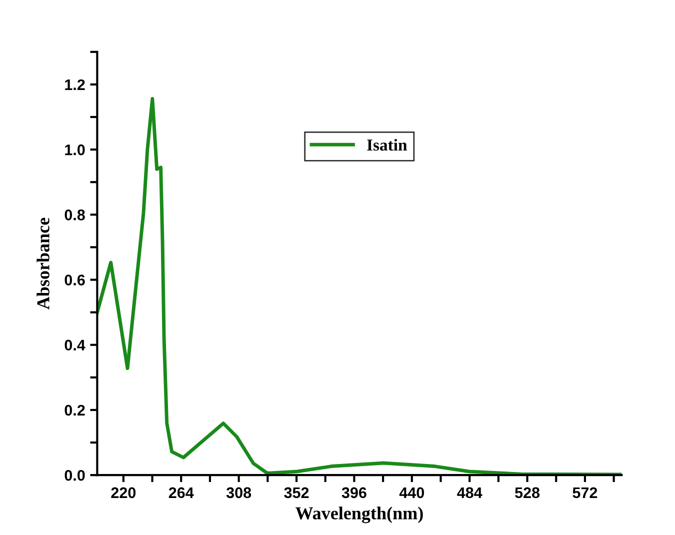 The width and height of the screenshot is (675, 535). What do you see at coordinates (239, 492) in the screenshot?
I see `x-tick-label: 308` at bounding box center [239, 492].